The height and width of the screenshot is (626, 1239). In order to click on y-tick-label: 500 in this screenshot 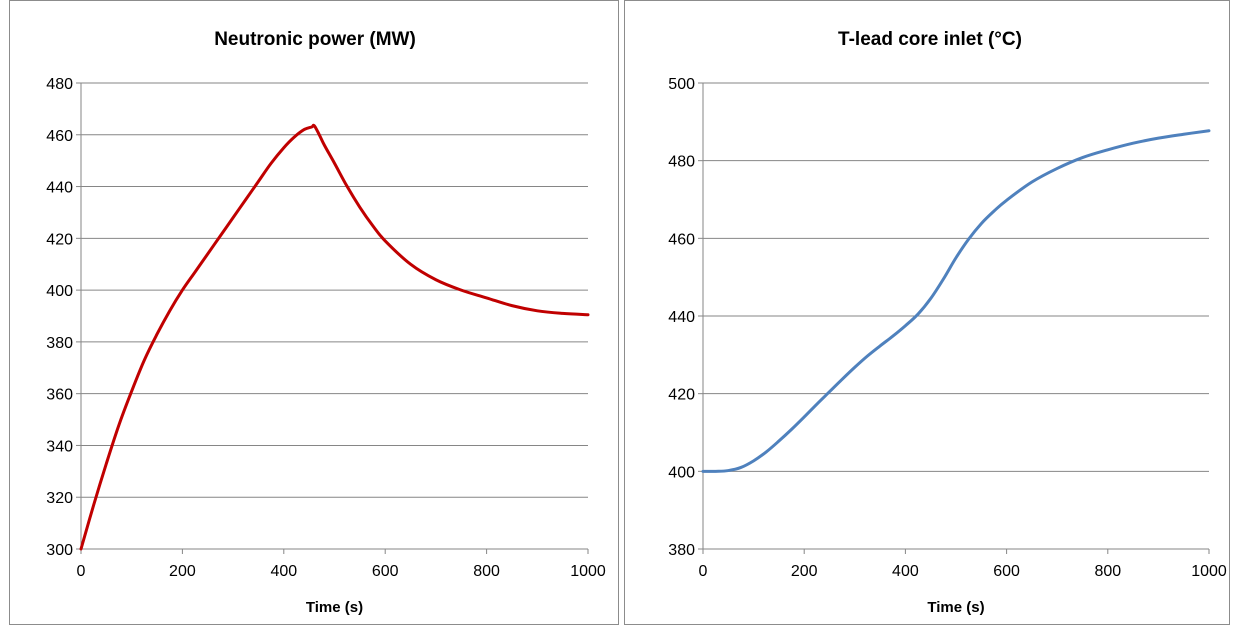, I will do `click(681, 84)`.